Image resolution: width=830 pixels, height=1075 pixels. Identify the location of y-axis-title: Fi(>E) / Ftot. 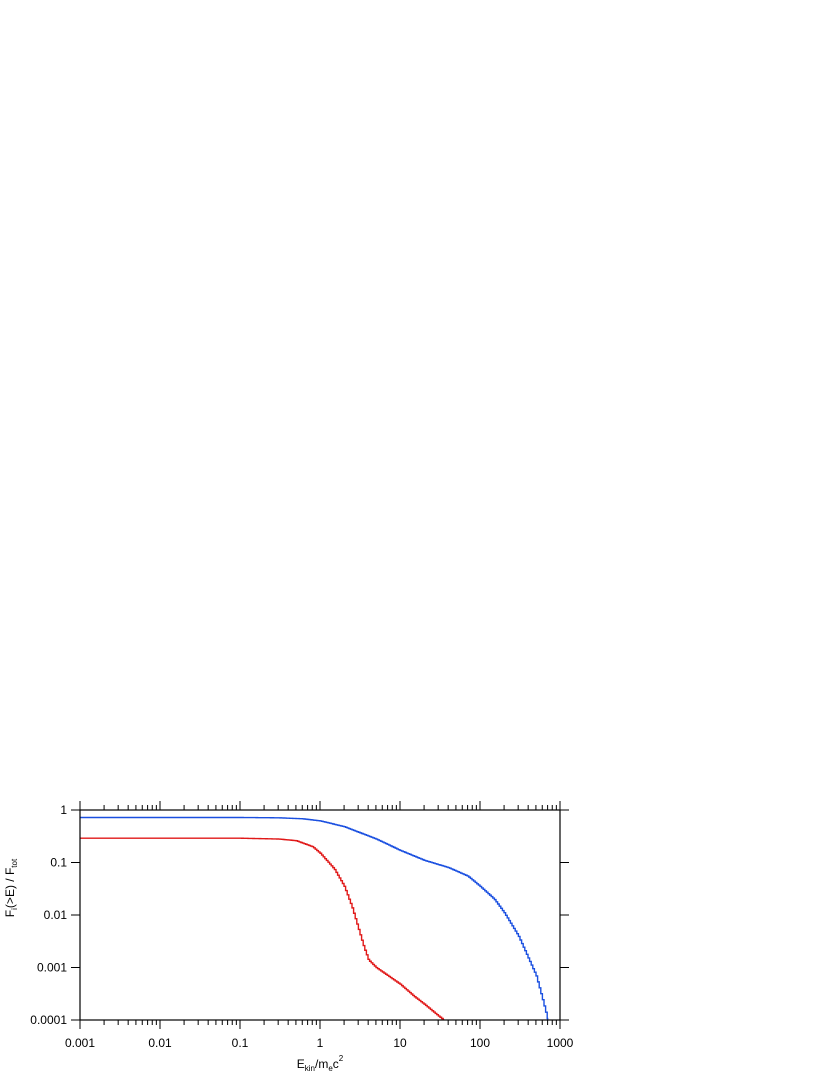
(11, 887).